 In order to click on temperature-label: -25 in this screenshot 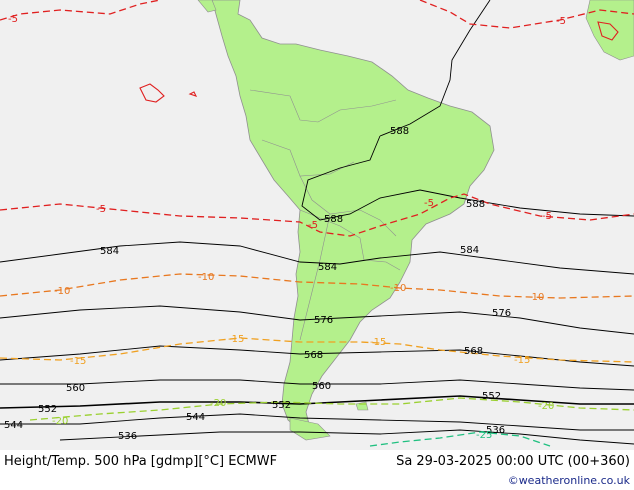, I will do `click(484, 435)`.